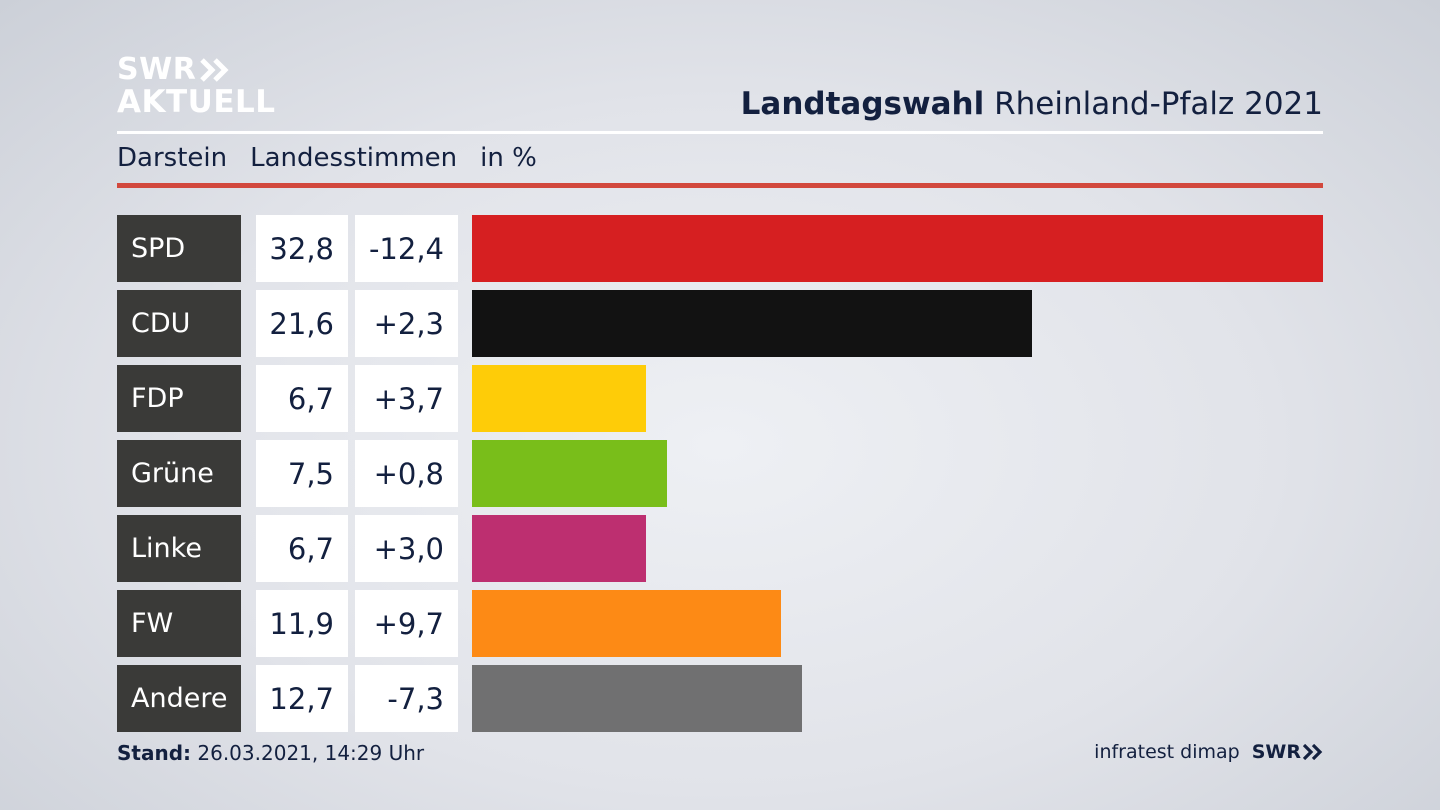 The height and width of the screenshot is (810, 1440). I want to click on swr-brand: SWR, so click(1287, 752).